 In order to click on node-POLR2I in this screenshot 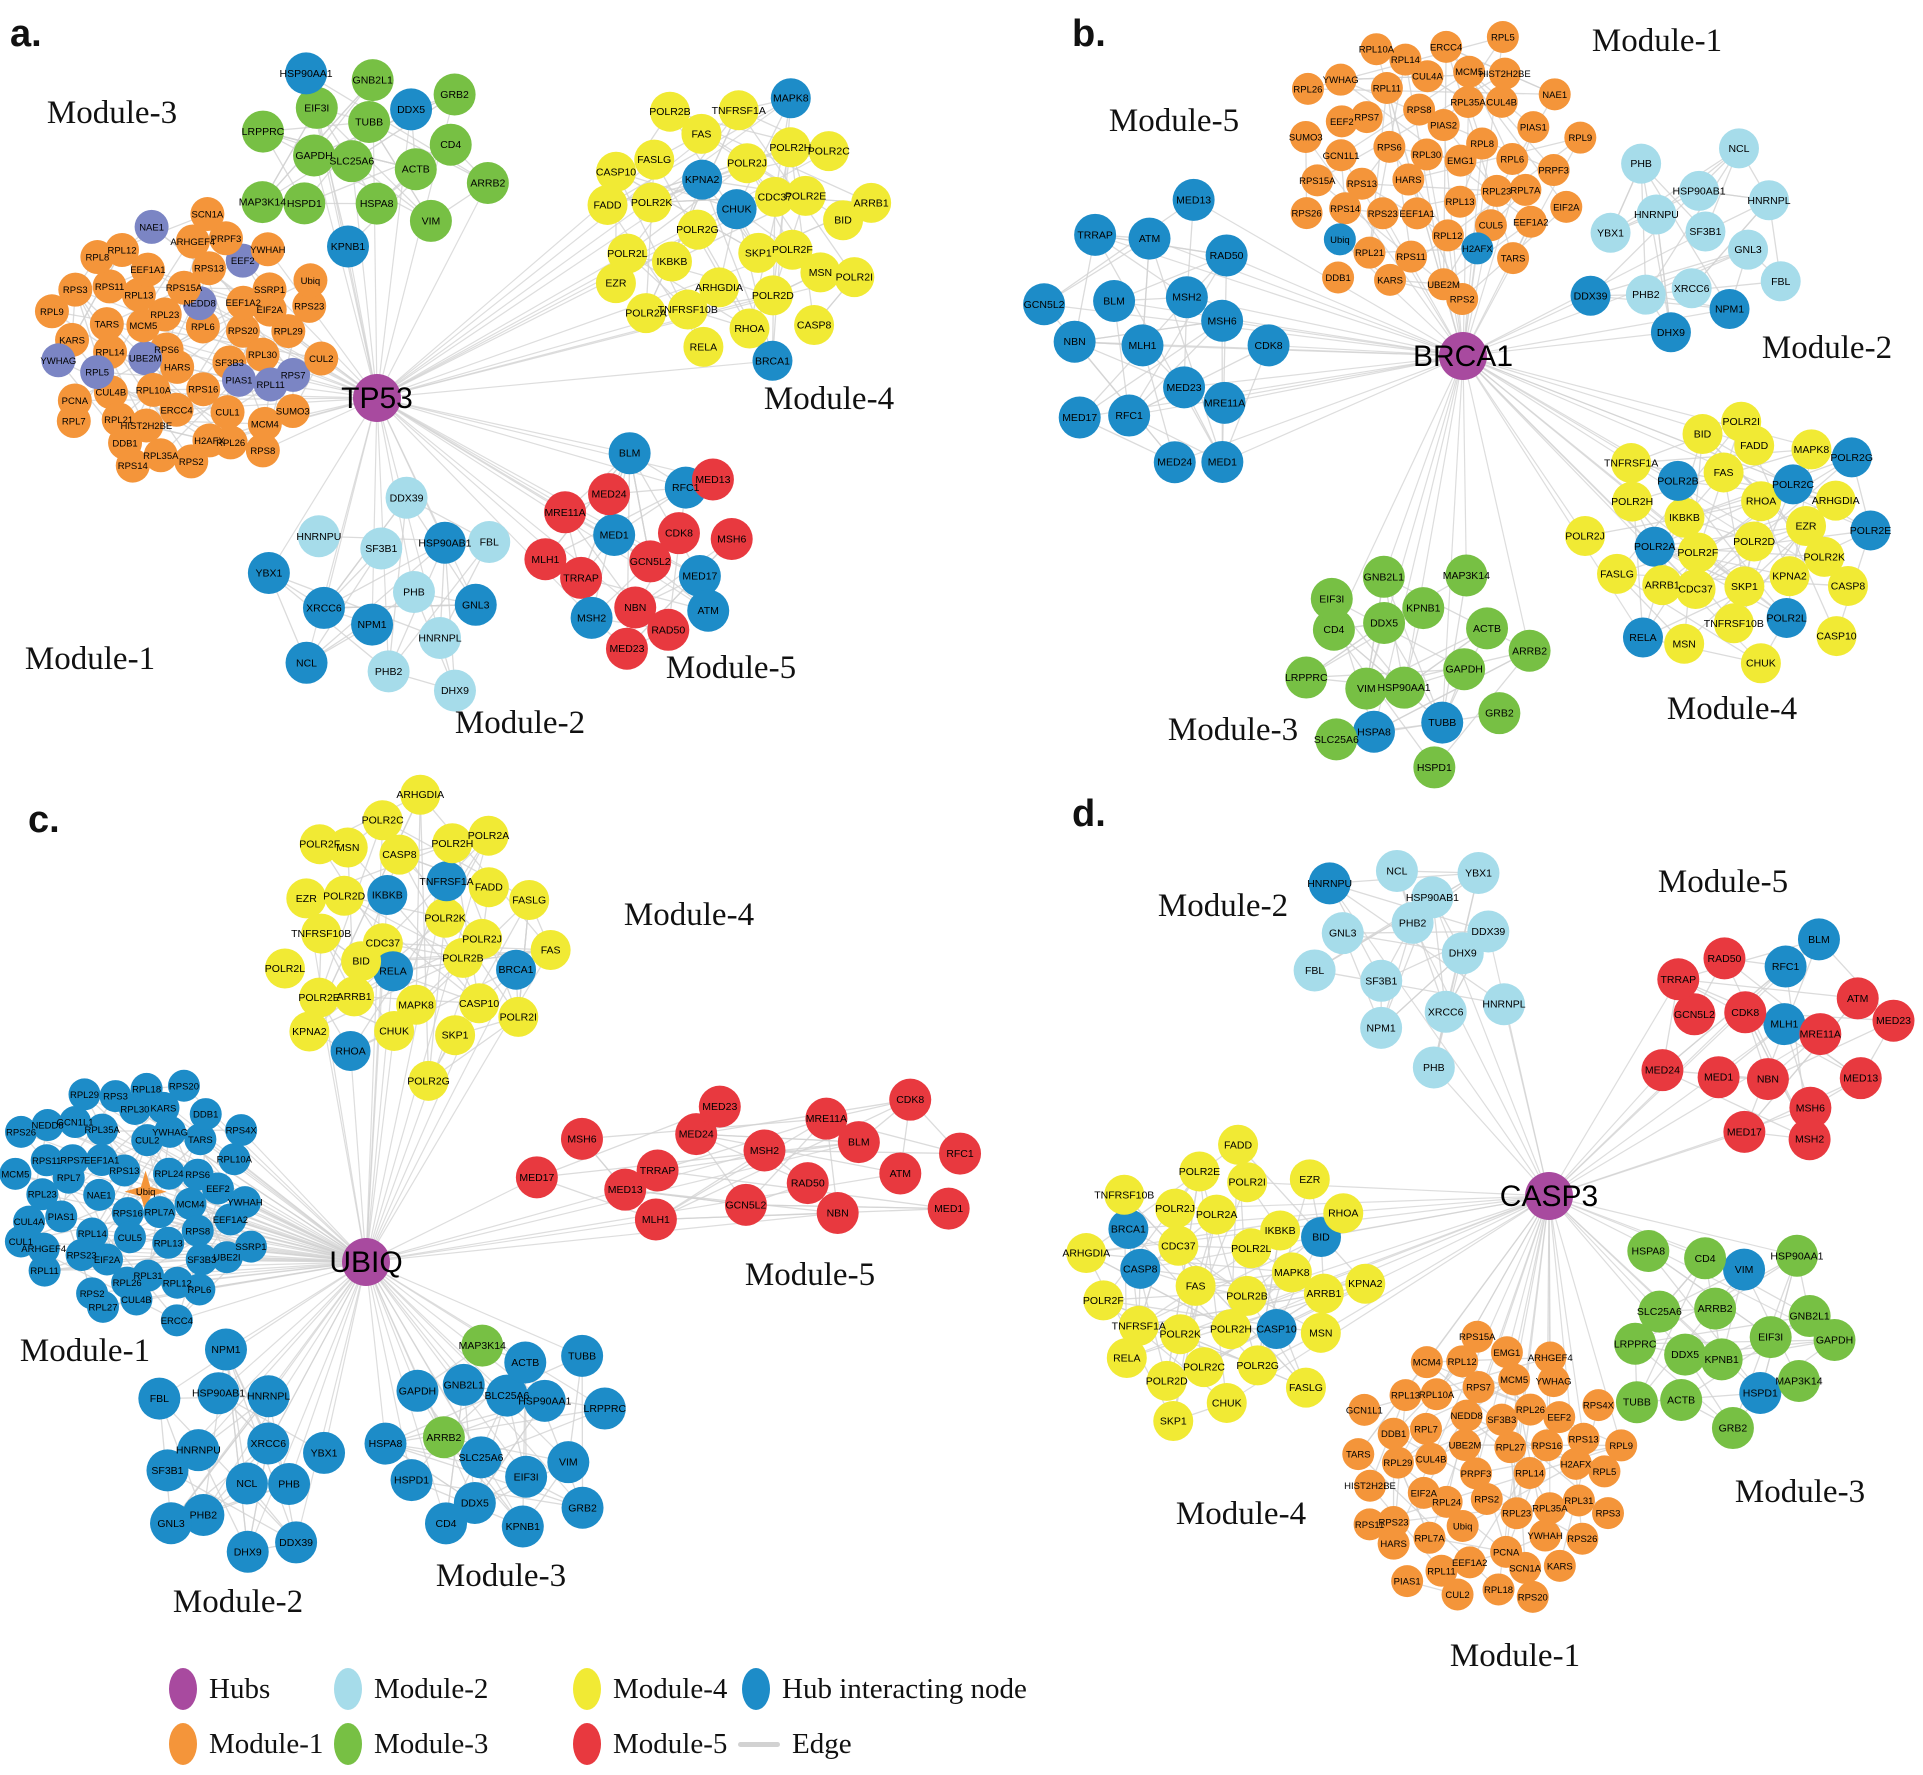, I will do `click(854, 277)`.